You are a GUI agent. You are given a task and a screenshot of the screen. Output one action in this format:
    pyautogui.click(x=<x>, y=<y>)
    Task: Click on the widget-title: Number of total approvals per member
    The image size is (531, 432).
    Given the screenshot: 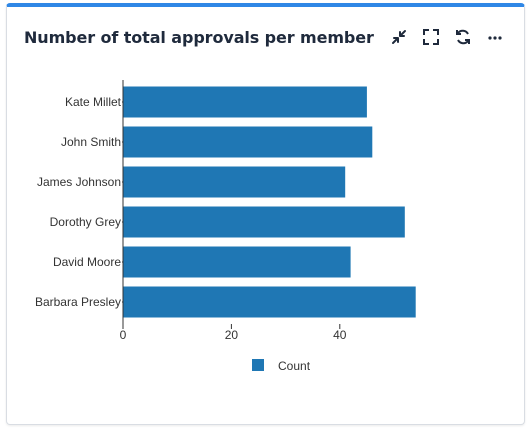 What is the action you would take?
    pyautogui.click(x=199, y=37)
    